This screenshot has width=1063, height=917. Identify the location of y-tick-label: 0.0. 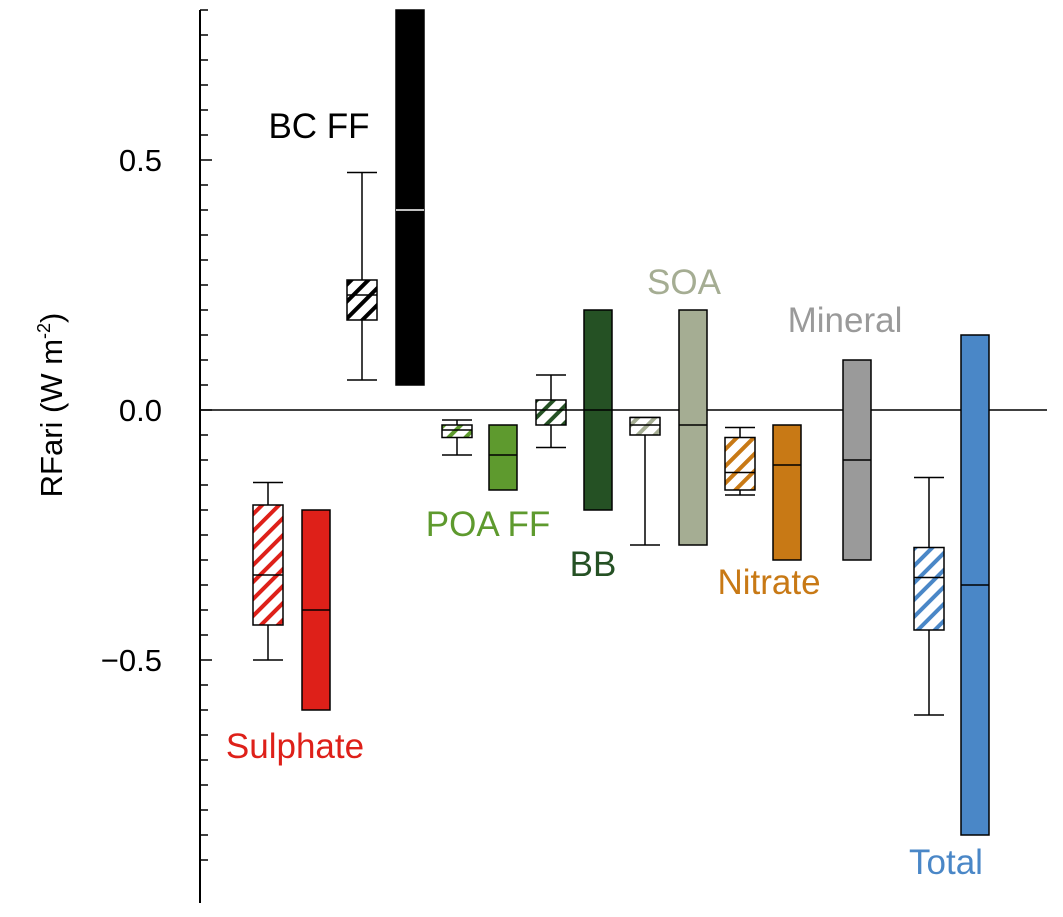
(140, 410).